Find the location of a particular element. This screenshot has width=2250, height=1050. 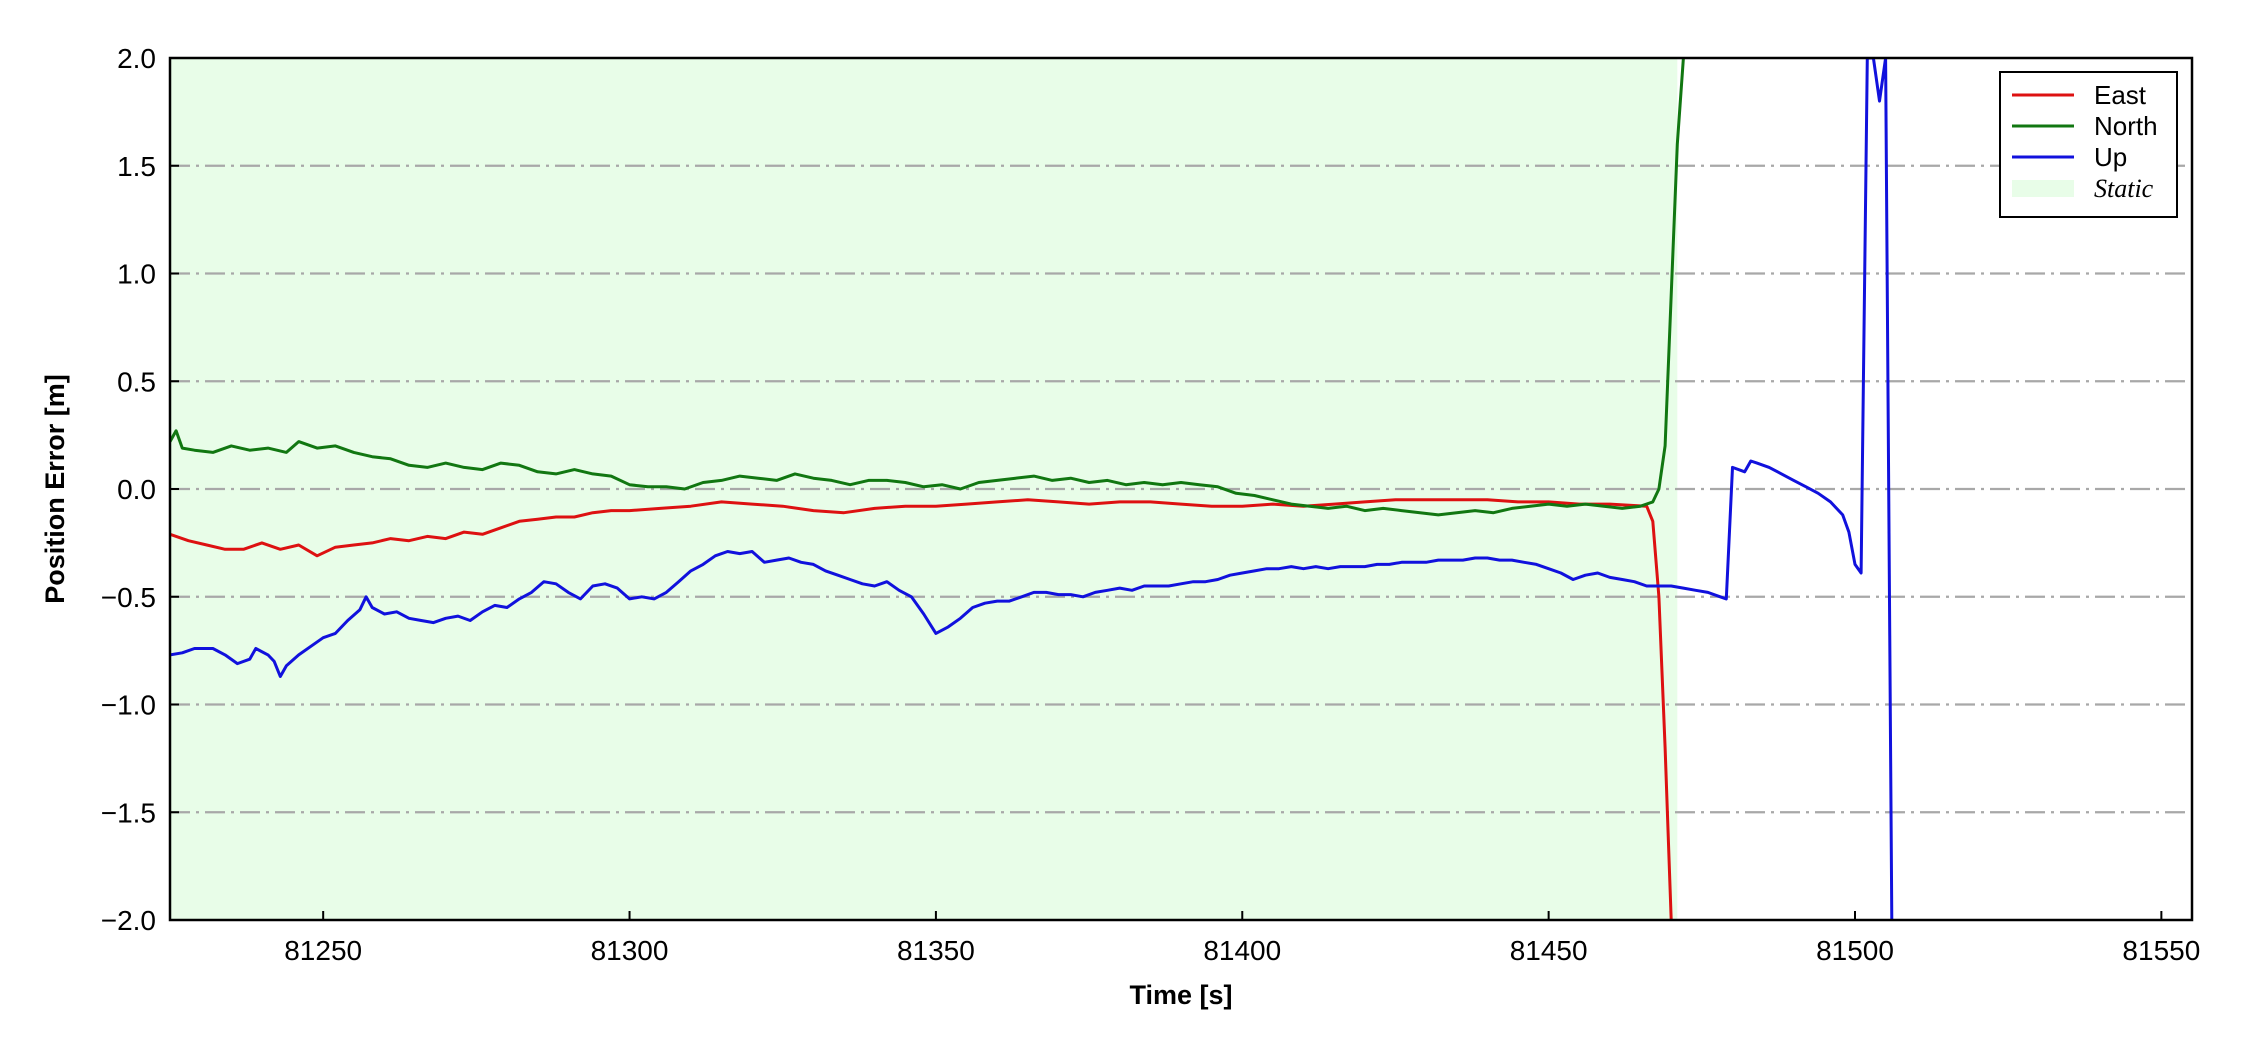

y-tick-label-4: 0.0 is located at coordinates (136, 489).